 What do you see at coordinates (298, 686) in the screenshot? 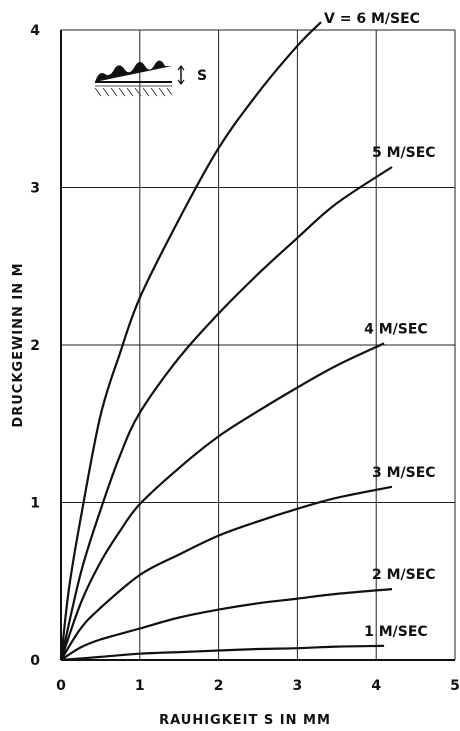
I see `x-tick-label-3: 3` at bounding box center [298, 686].